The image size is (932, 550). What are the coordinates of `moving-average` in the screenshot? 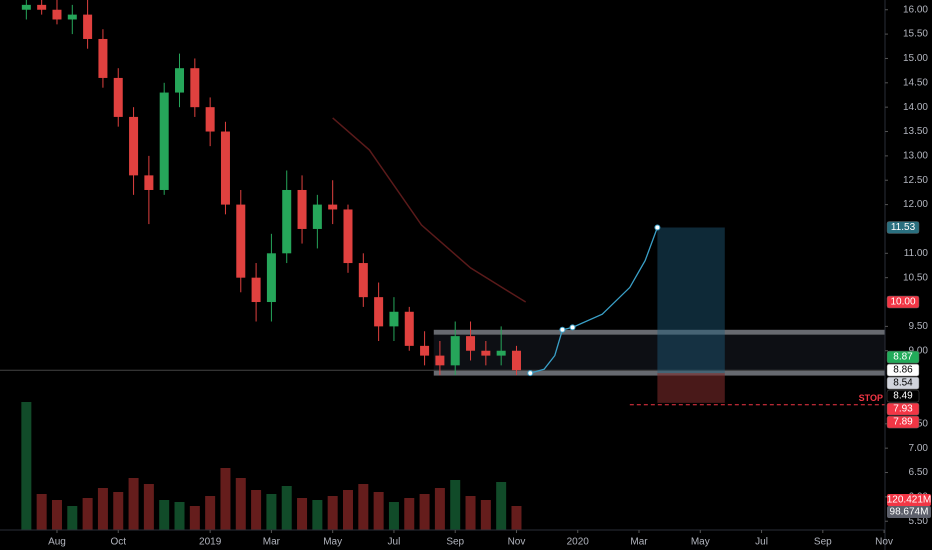 It's located at (429, 210).